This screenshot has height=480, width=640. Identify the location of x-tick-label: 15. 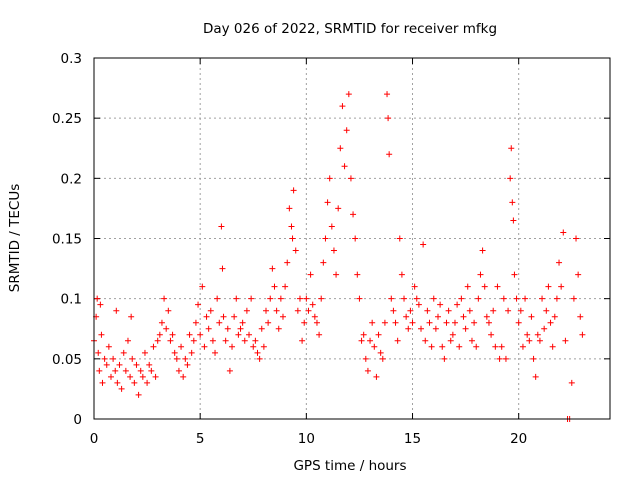
(412, 439).